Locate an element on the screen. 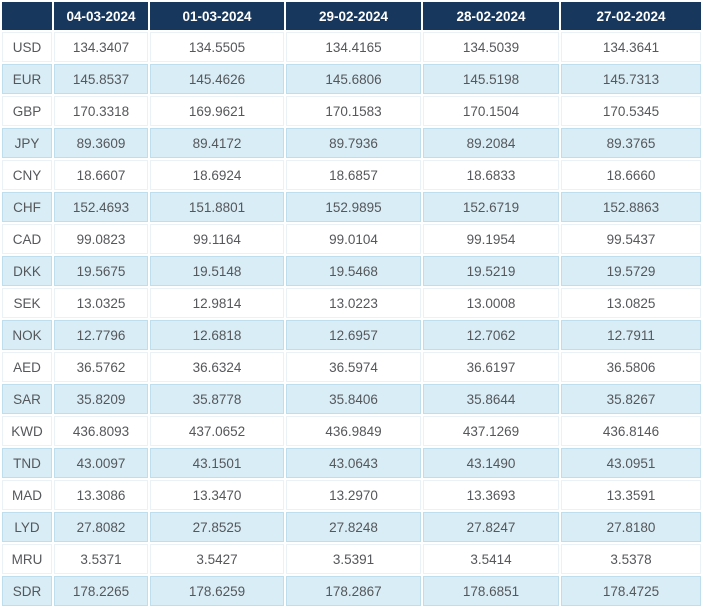 The image size is (703, 616). rate-cell: 43.1501 is located at coordinates (217, 463).